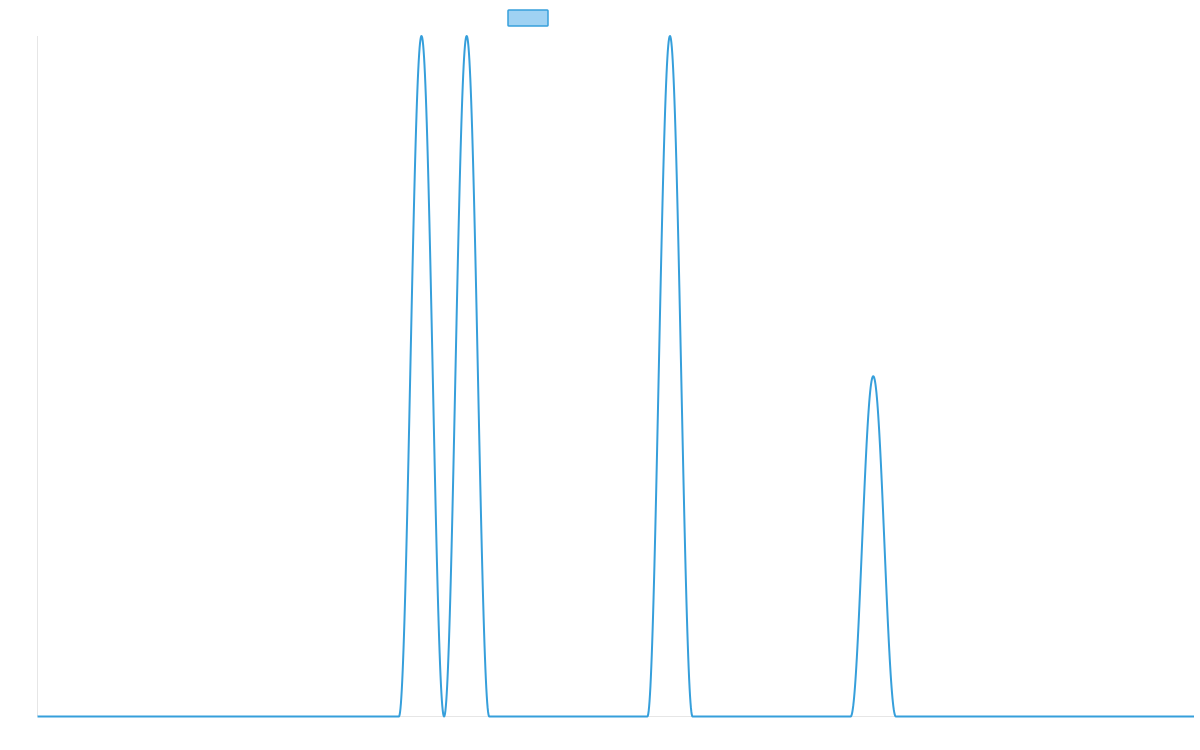 The image size is (1200, 750). I want to click on legend, so click(528, 18).